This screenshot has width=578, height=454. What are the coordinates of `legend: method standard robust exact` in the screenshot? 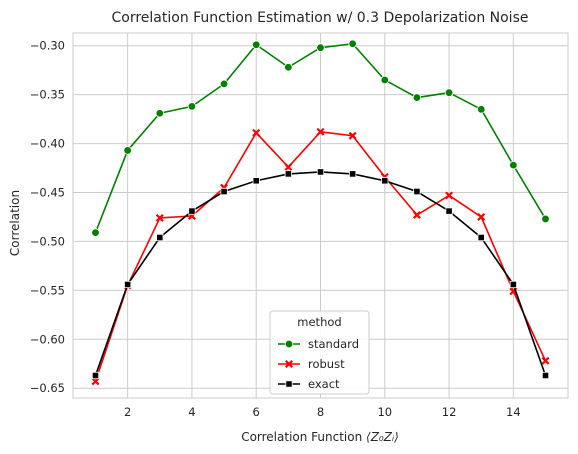 It's located at (319, 352).